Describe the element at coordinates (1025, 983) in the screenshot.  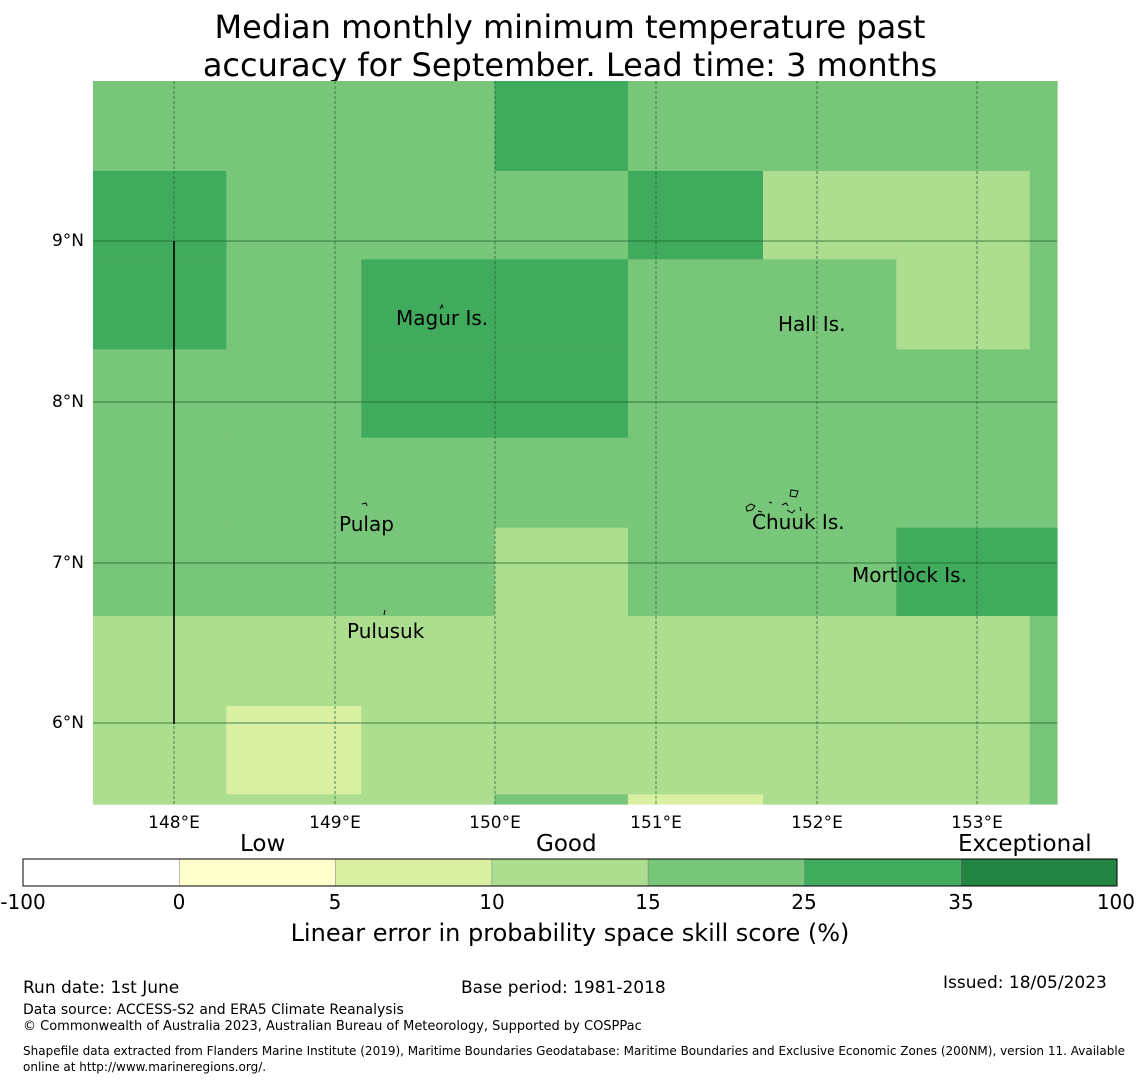
I see `issued-date: Issued: 18/05/2023` at that location.